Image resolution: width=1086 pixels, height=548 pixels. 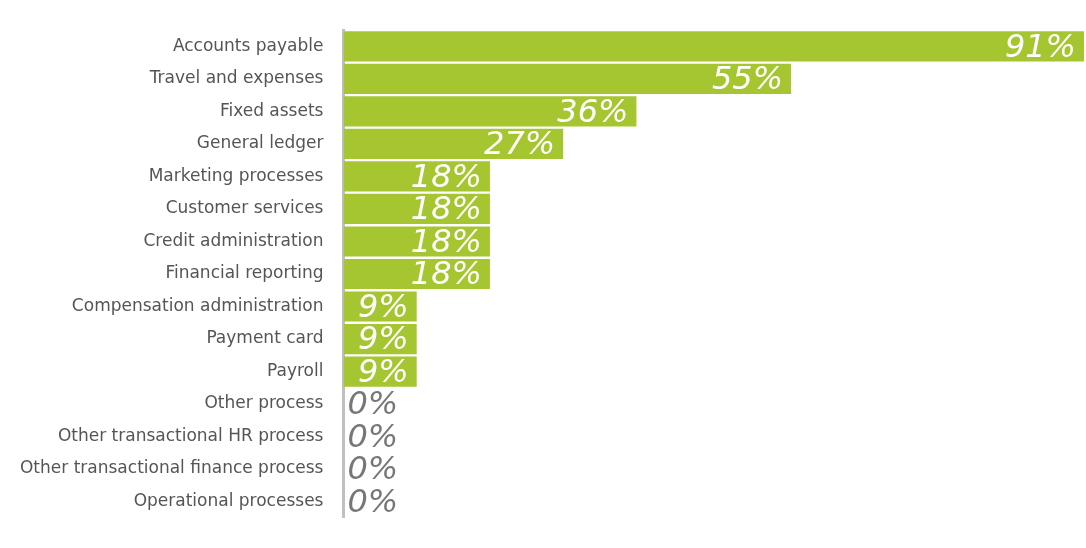 What do you see at coordinates (265, 337) in the screenshot?
I see `y-tick-label: Payment card` at bounding box center [265, 337].